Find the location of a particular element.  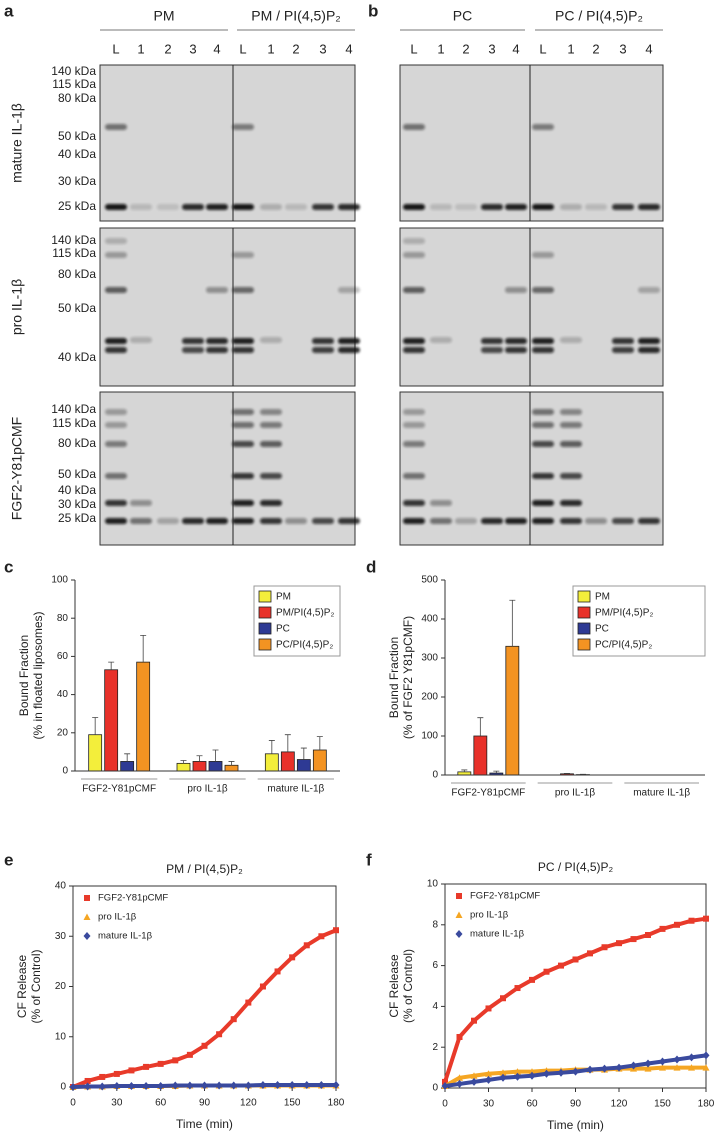

y-tick-label: 6 is located at coordinates (435, 965).